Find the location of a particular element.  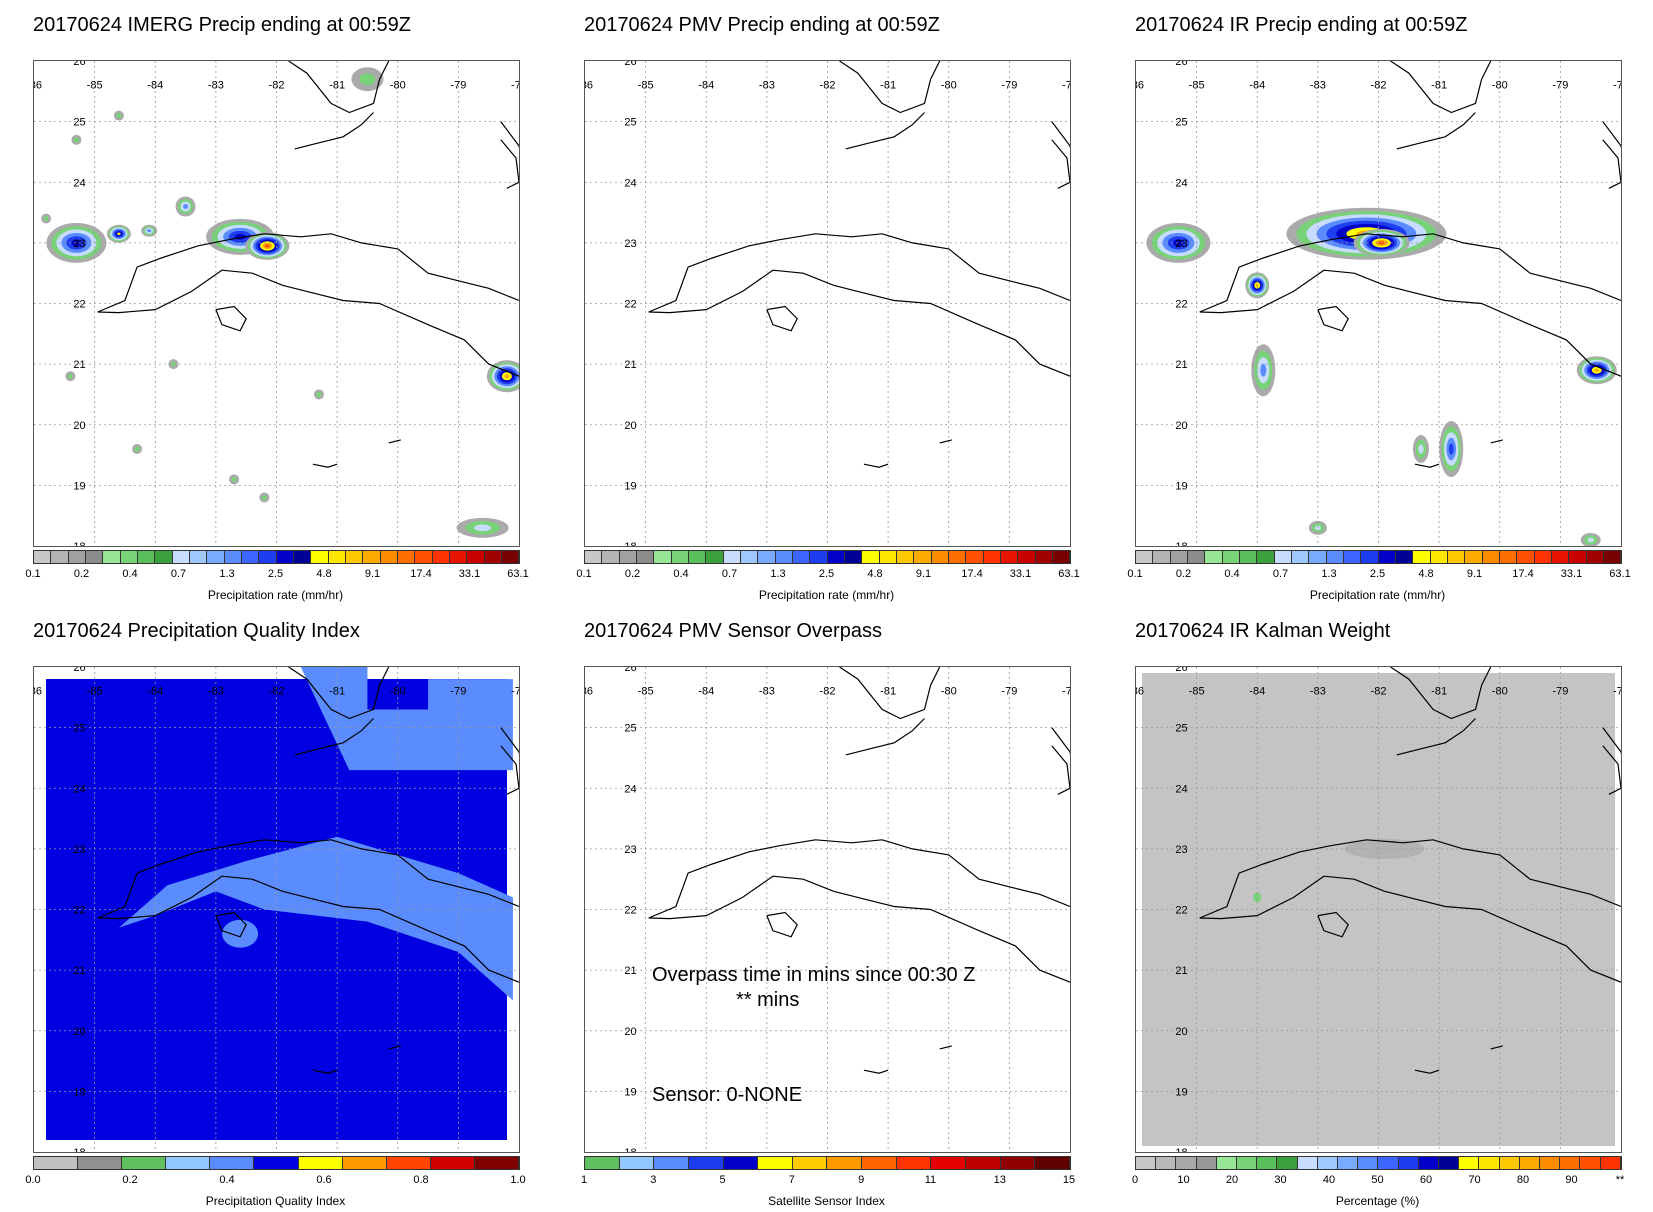

colorbar-tick-label: 30 is located at coordinates (1280, 1180).